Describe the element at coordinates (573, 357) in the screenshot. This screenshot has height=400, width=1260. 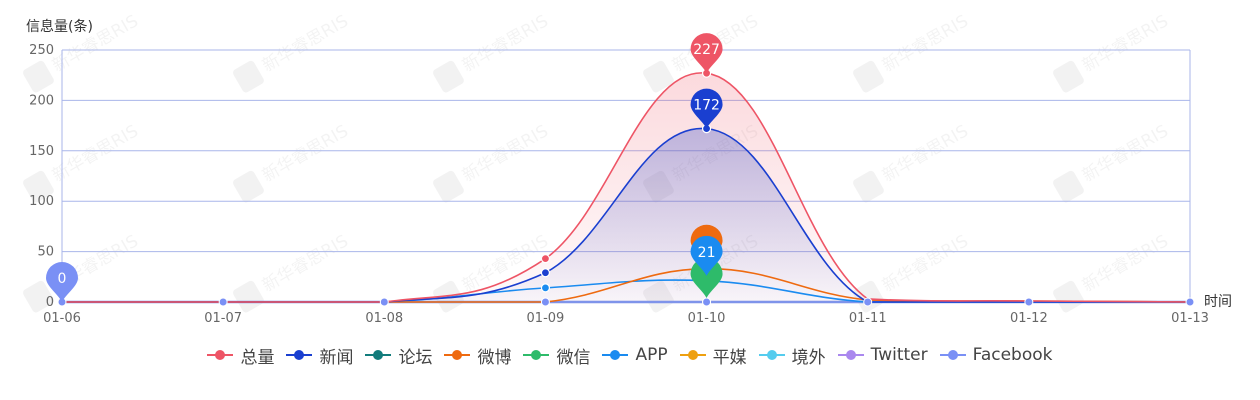
I see `legend-label: 微信` at that location.